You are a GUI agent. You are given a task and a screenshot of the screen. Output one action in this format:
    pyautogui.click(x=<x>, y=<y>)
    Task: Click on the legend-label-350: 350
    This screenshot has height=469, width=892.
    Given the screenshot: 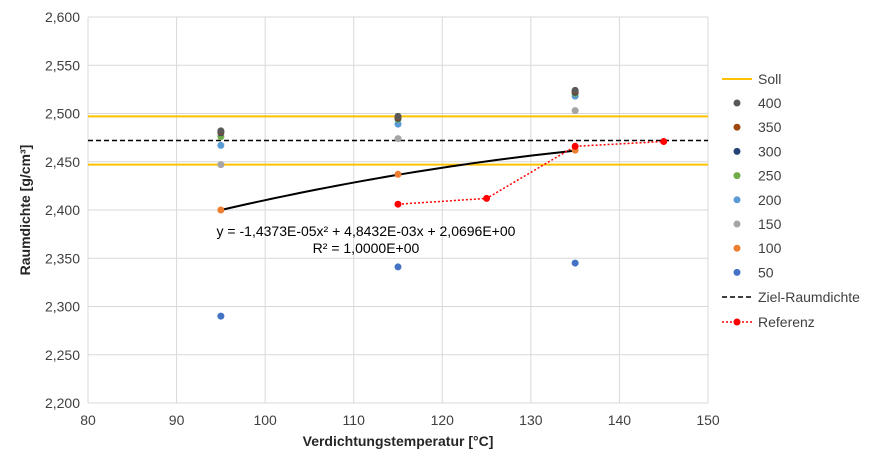 What is the action you would take?
    pyautogui.click(x=770, y=127)
    